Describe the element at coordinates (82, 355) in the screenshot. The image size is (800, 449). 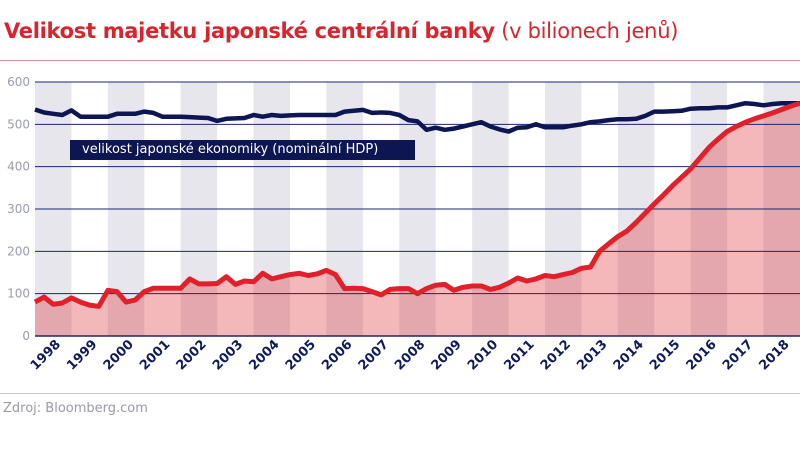
I see `x-tick-label: 1999` at that location.